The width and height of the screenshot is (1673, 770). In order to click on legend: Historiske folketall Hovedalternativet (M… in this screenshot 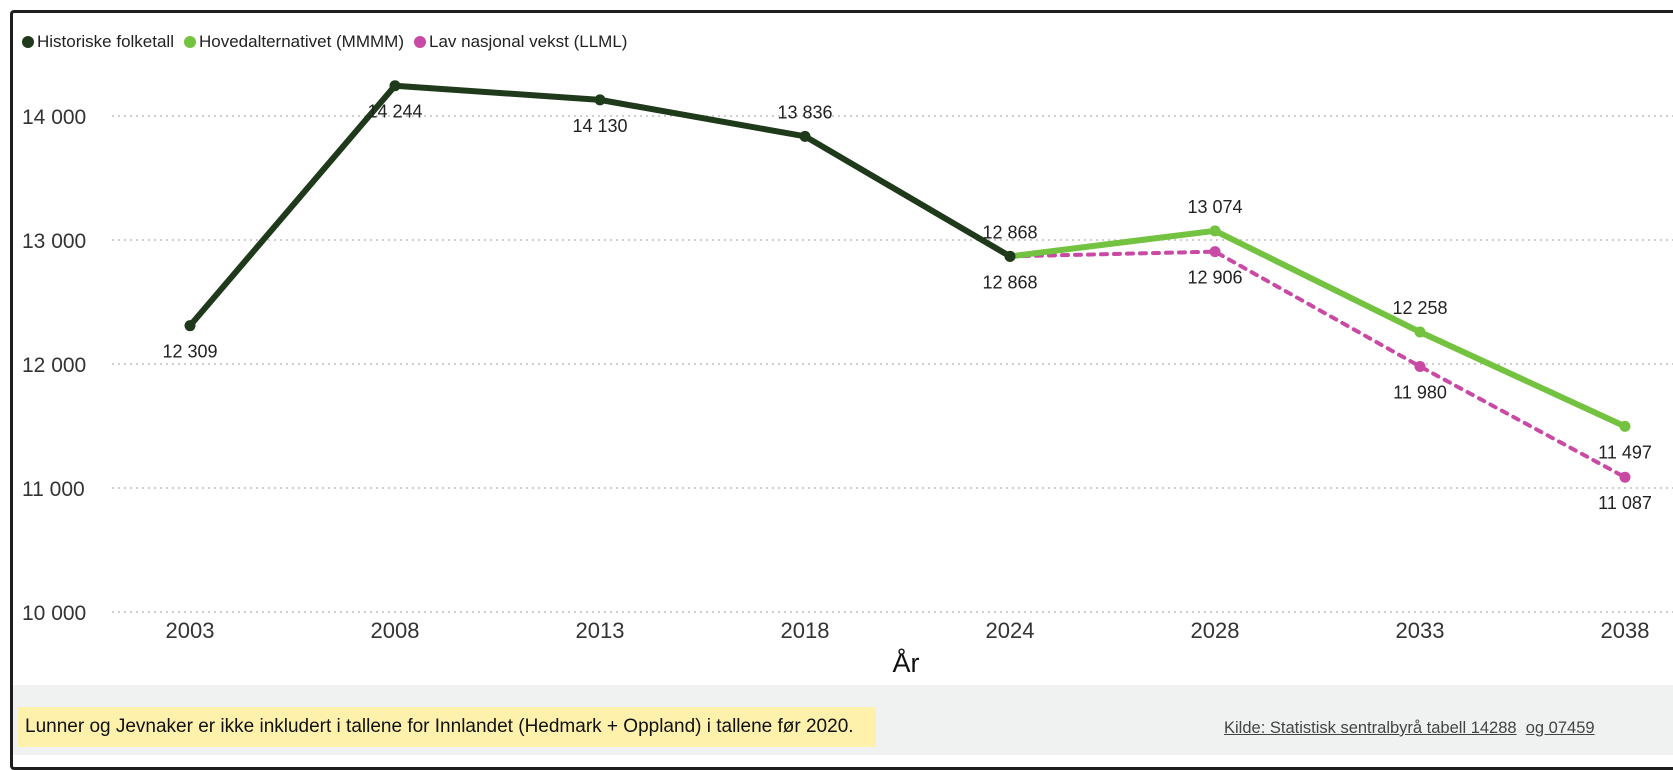, I will do `click(324, 42)`.